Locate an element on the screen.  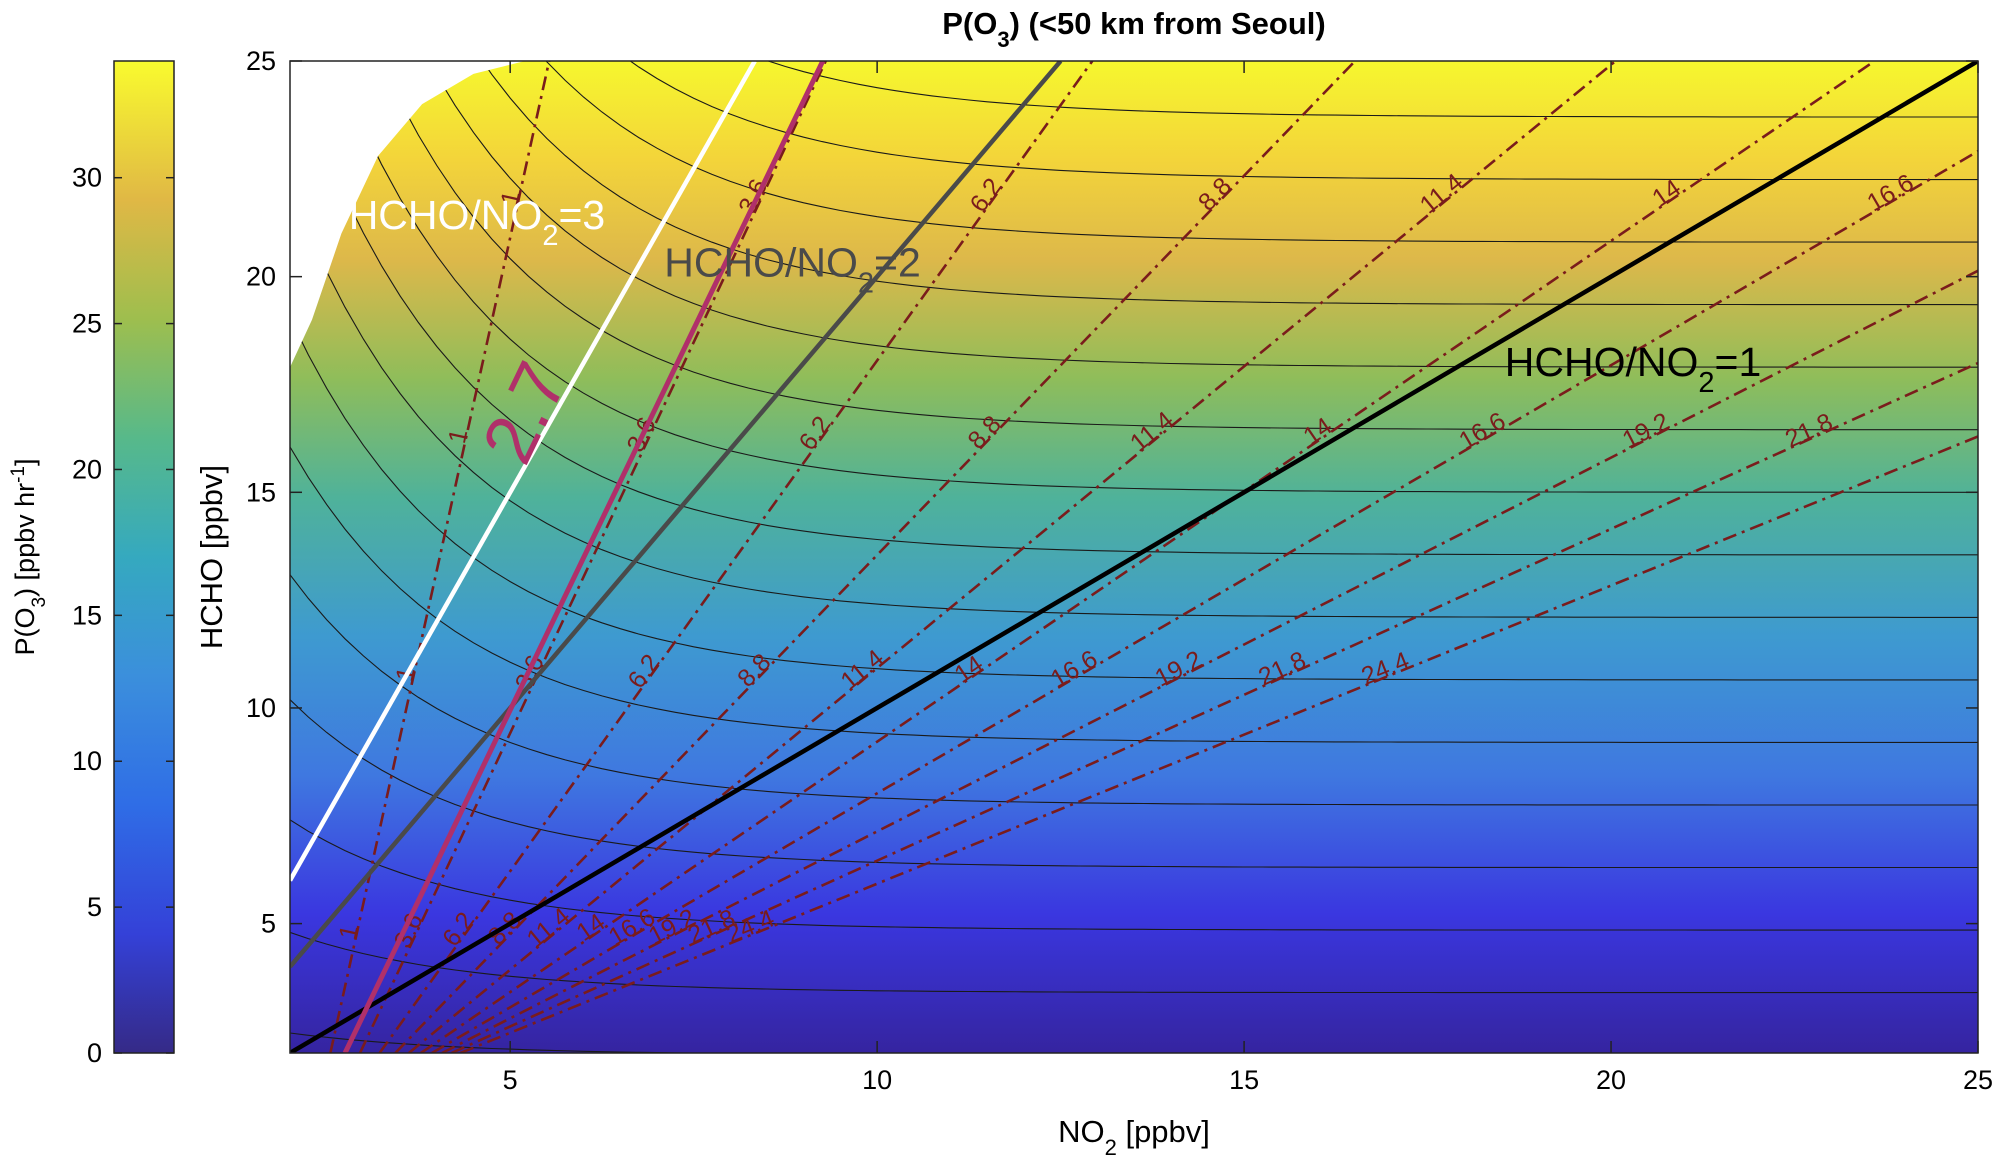
chart-title: P(O3) (<50 km from Seoul) is located at coordinates (1133, 29).